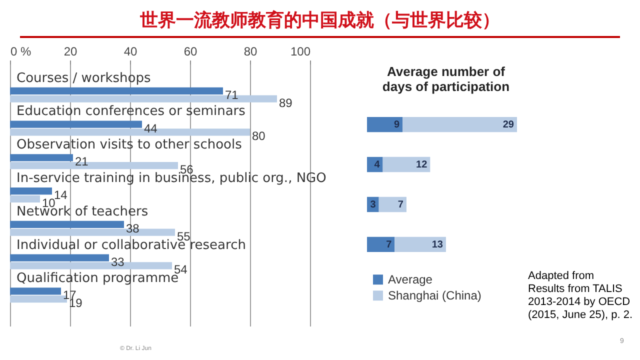 The image size is (640, 360). What do you see at coordinates (435, 295) in the screenshot?
I see `legend-label: Shanghai (China)` at bounding box center [435, 295].